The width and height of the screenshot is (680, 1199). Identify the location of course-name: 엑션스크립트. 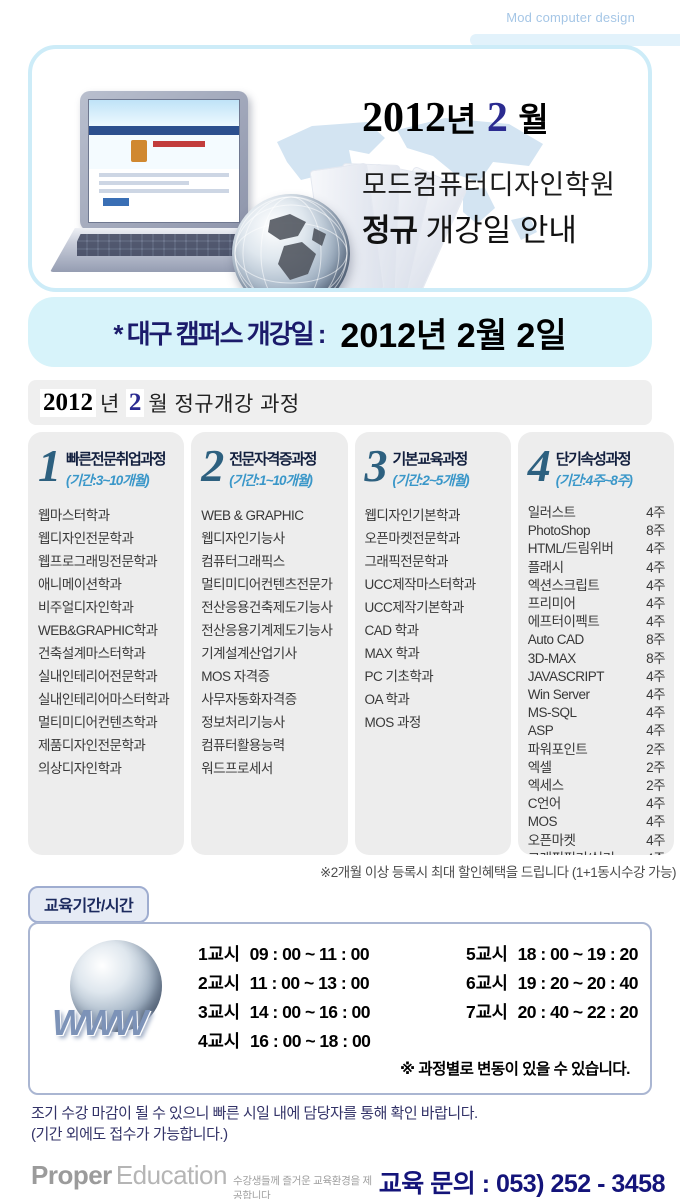
(563, 585).